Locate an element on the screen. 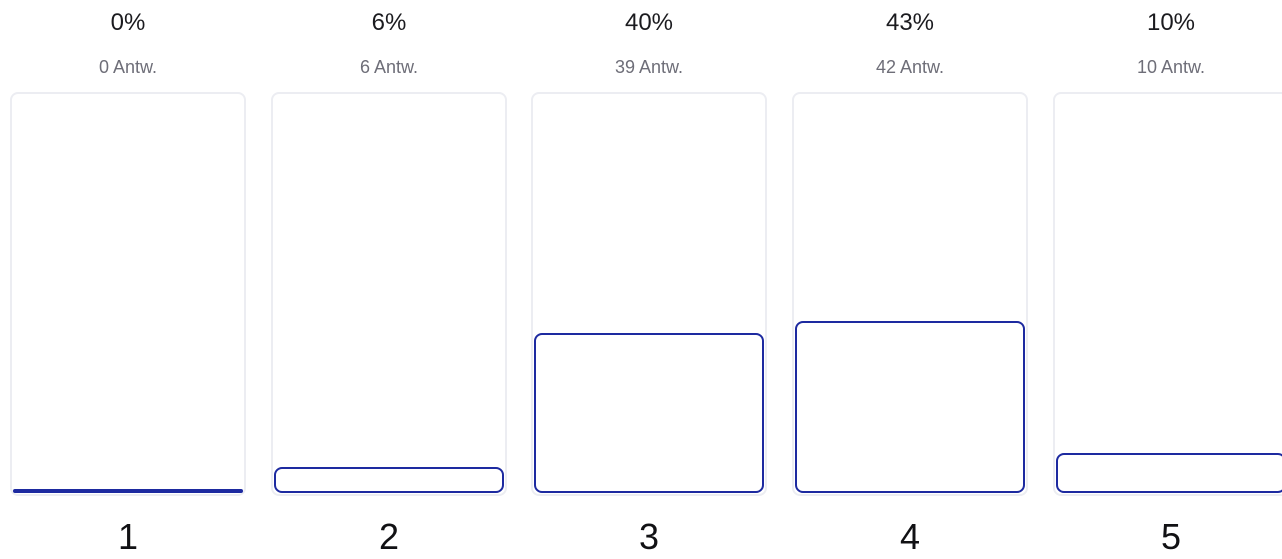  answer-count-label: 0 Antw. is located at coordinates (128, 67).